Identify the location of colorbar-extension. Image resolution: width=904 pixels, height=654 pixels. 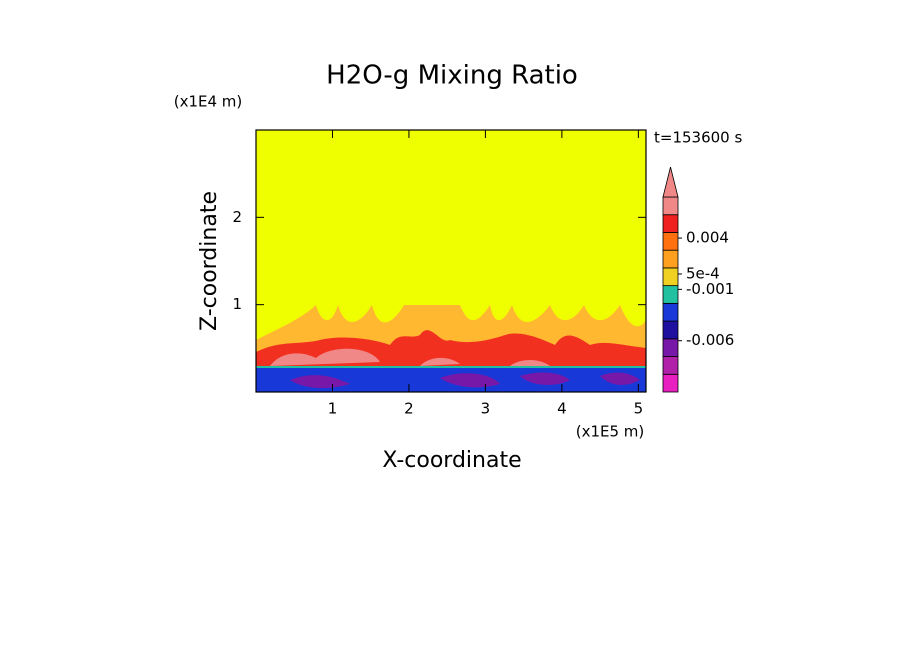
(670, 182).